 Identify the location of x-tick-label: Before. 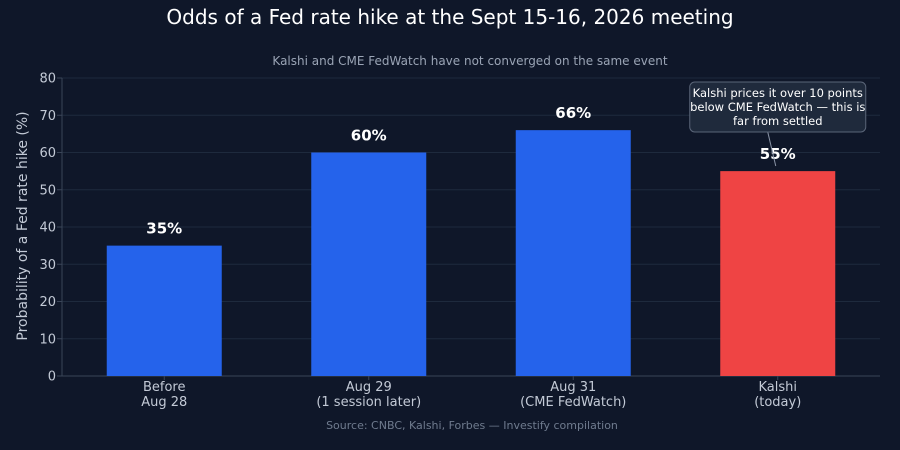
(164, 387).